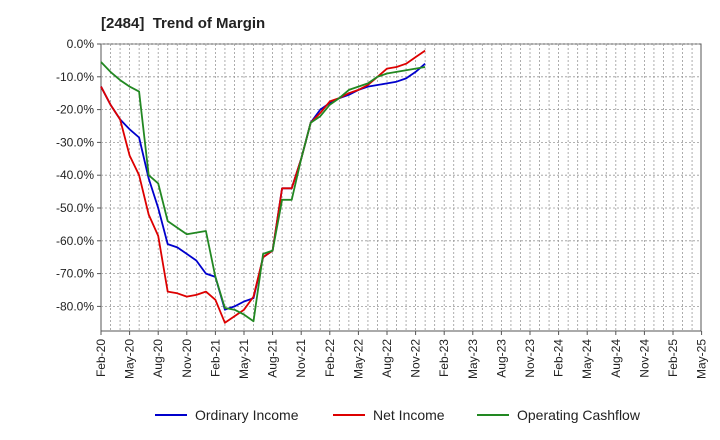 Image resolution: width=720 pixels, height=440 pixels. I want to click on y-tick-label: -40.0%, so click(75, 175).